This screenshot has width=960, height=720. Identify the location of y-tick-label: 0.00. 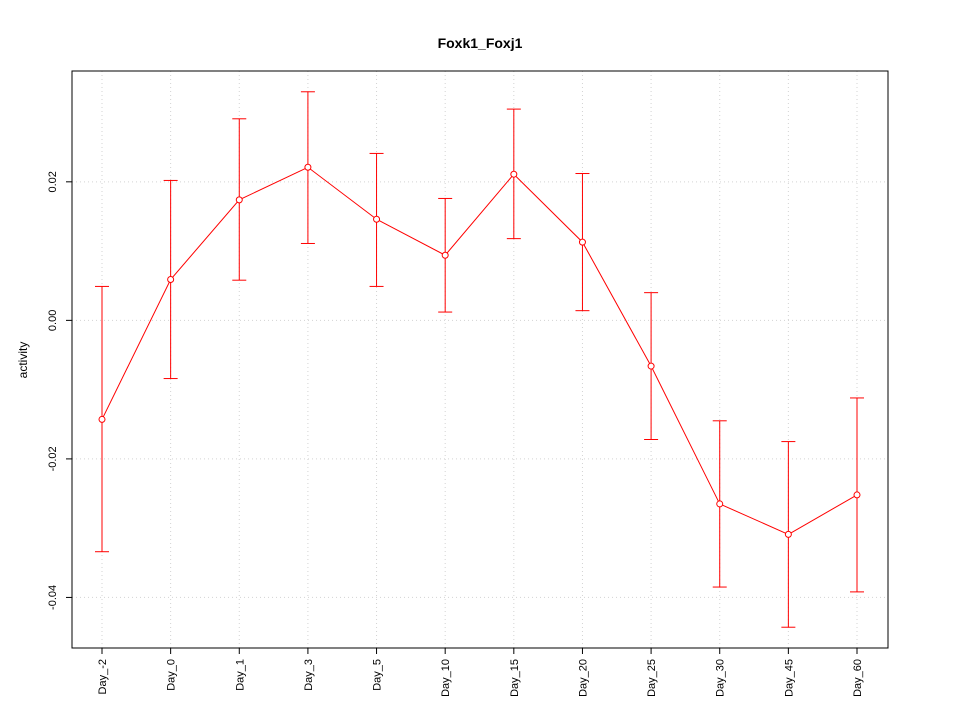
(53, 320).